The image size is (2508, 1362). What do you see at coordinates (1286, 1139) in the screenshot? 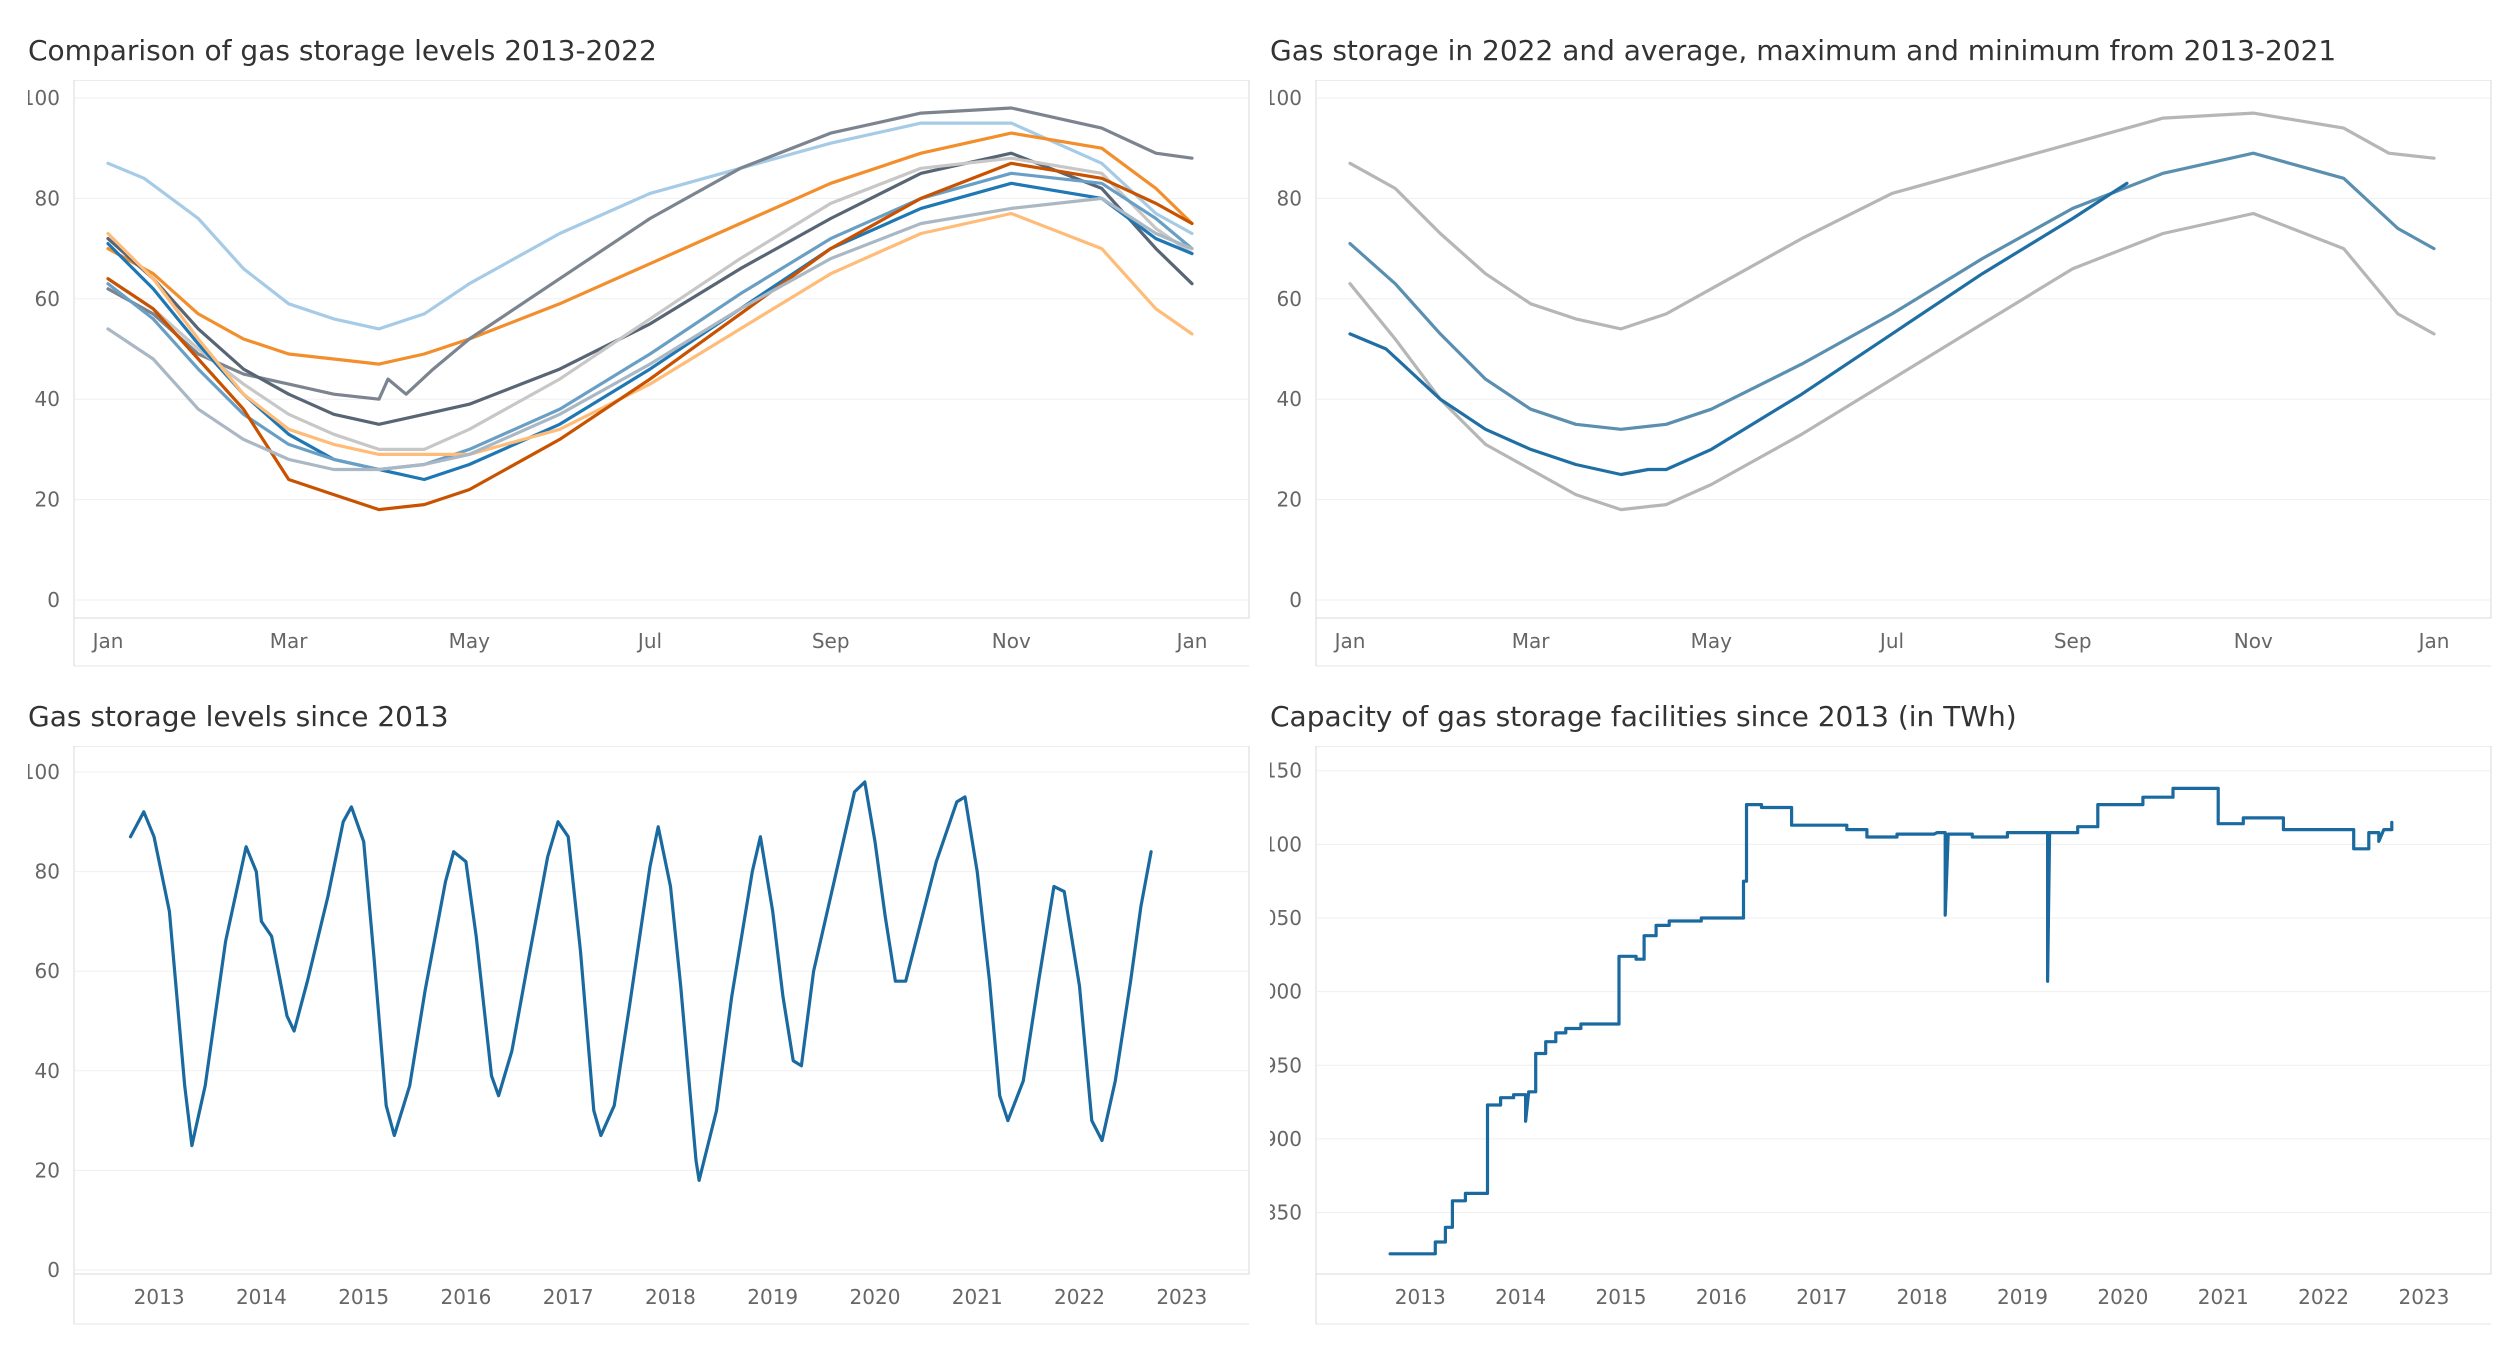
I see `y-tick-label: 900` at bounding box center [1286, 1139].